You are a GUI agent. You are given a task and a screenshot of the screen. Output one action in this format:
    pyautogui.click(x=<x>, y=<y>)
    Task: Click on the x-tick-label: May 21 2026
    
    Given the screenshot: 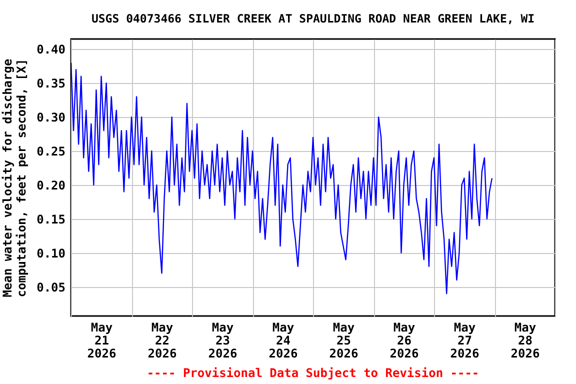 What is the action you would take?
    pyautogui.click(x=101, y=340)
    